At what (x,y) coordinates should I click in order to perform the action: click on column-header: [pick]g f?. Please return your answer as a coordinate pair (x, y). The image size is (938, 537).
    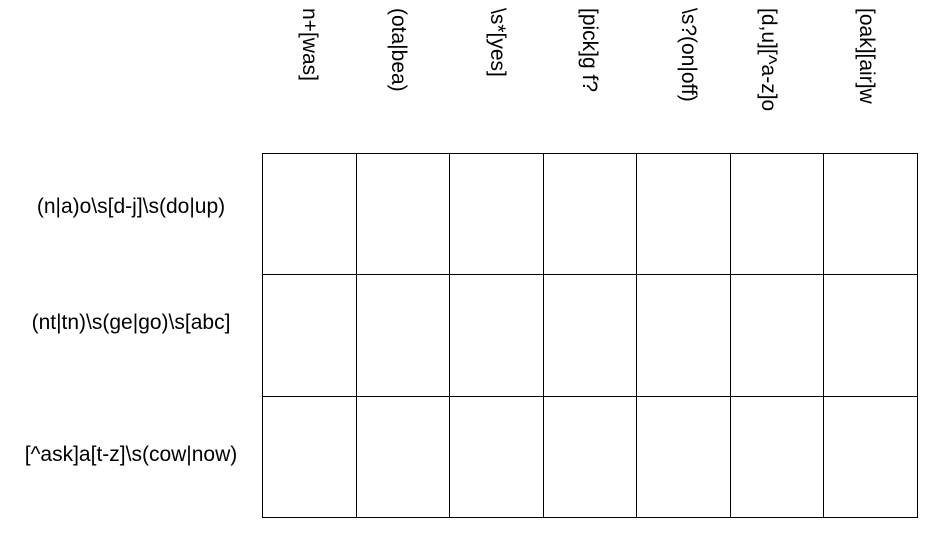
    Looking at the image, I should click on (589, 76).